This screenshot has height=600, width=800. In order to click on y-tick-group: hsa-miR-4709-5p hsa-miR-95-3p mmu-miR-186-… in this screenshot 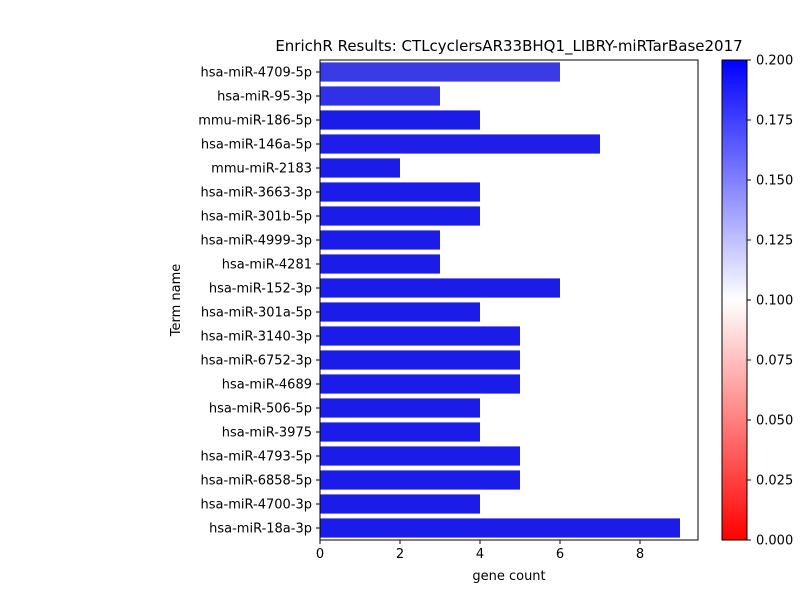, I will do `click(259, 301)`.